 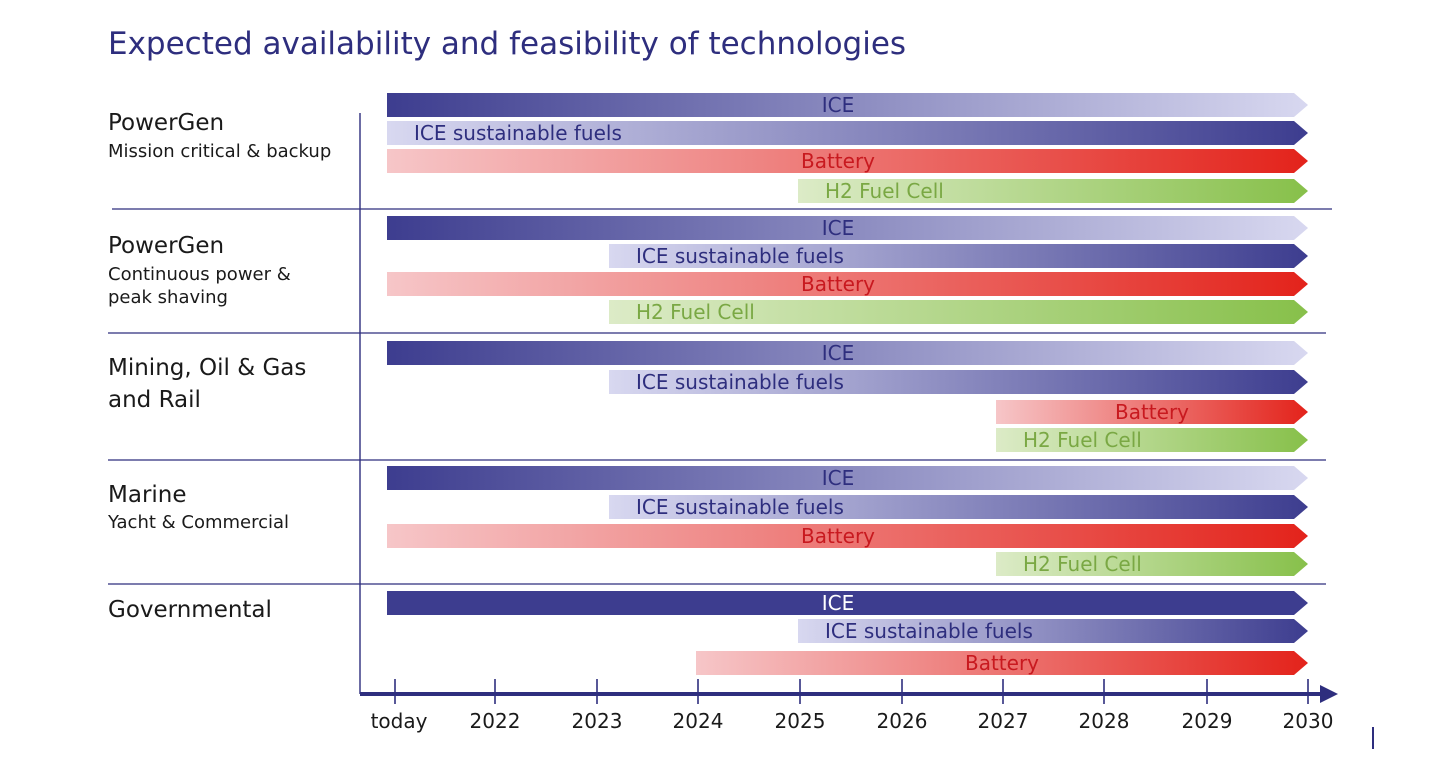 What do you see at coordinates (1329, 694) in the screenshot?
I see `x-axis-arrowhead` at bounding box center [1329, 694].